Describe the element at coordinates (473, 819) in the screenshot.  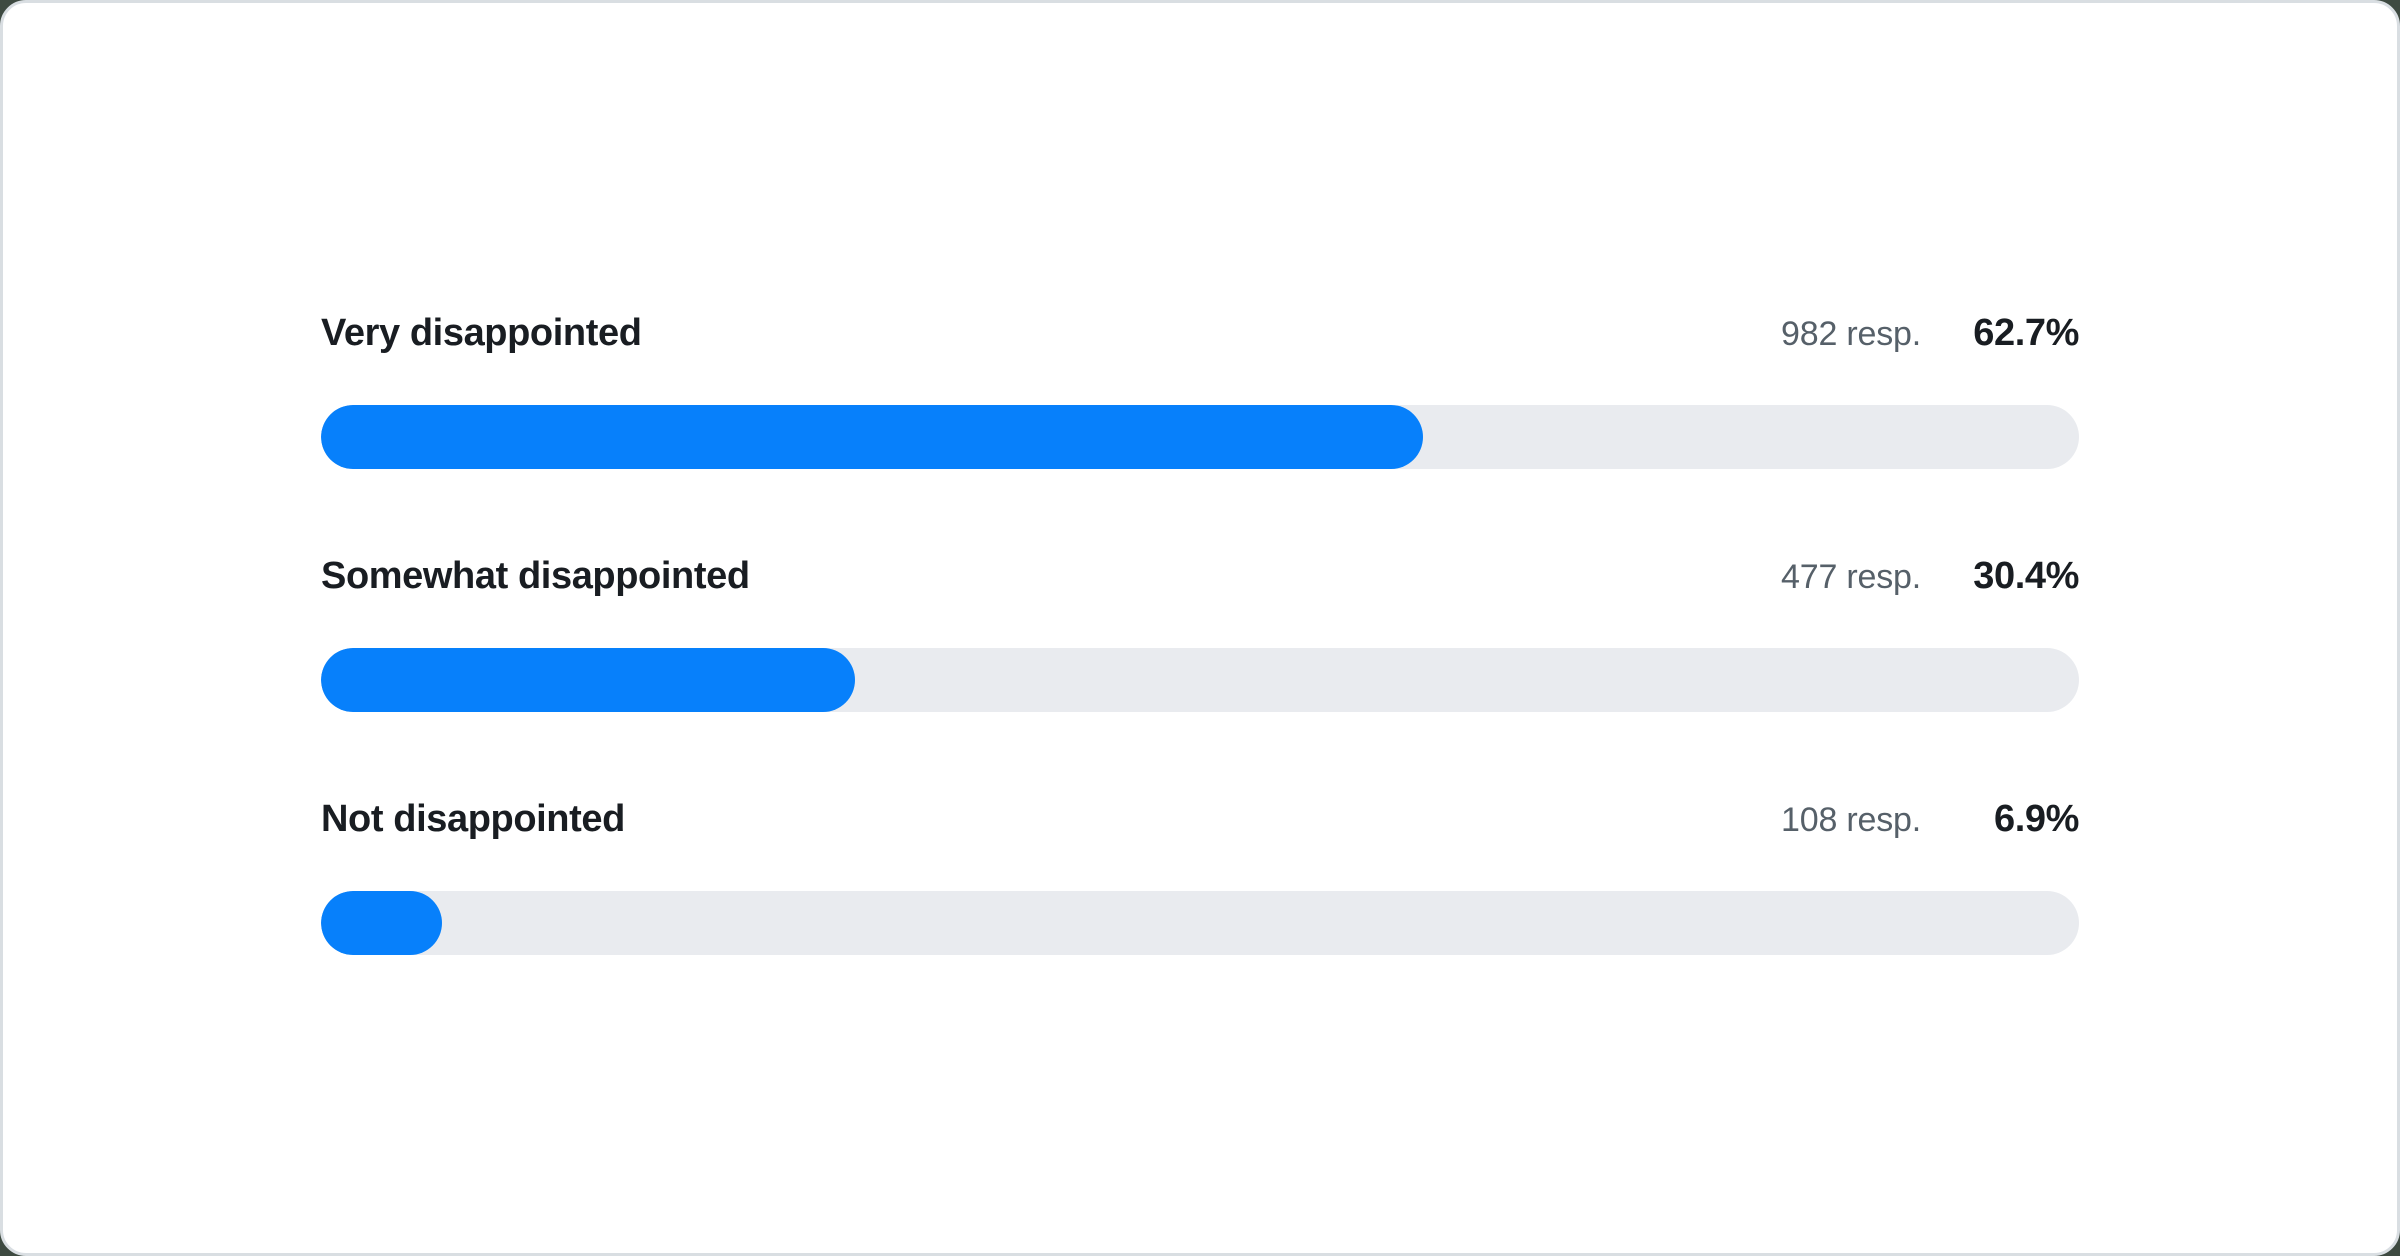
I see `answer-label: Not disappointed` at that location.